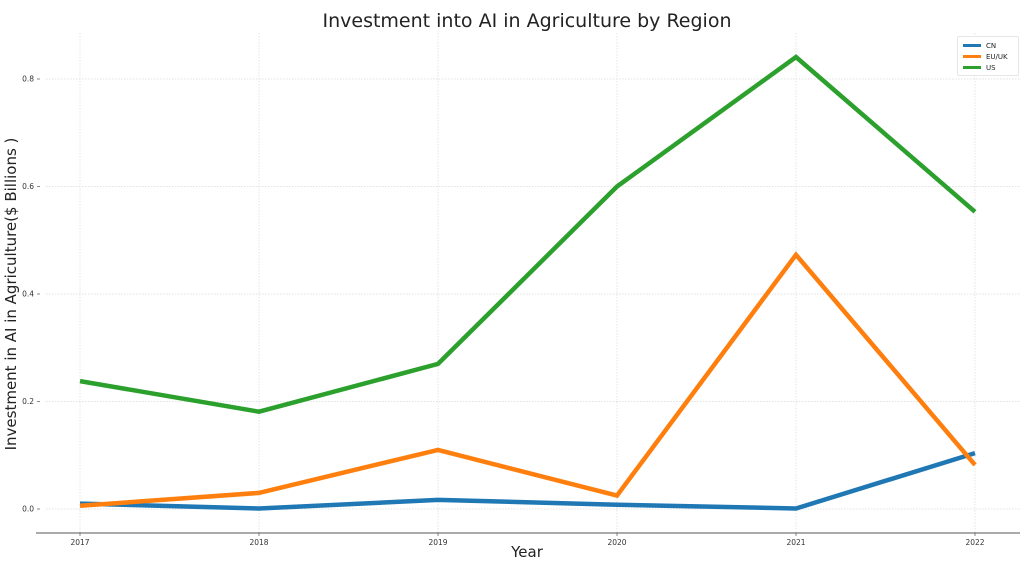 The width and height of the screenshot is (1024, 576). I want to click on legend-item-cn: CN, so click(979, 45).